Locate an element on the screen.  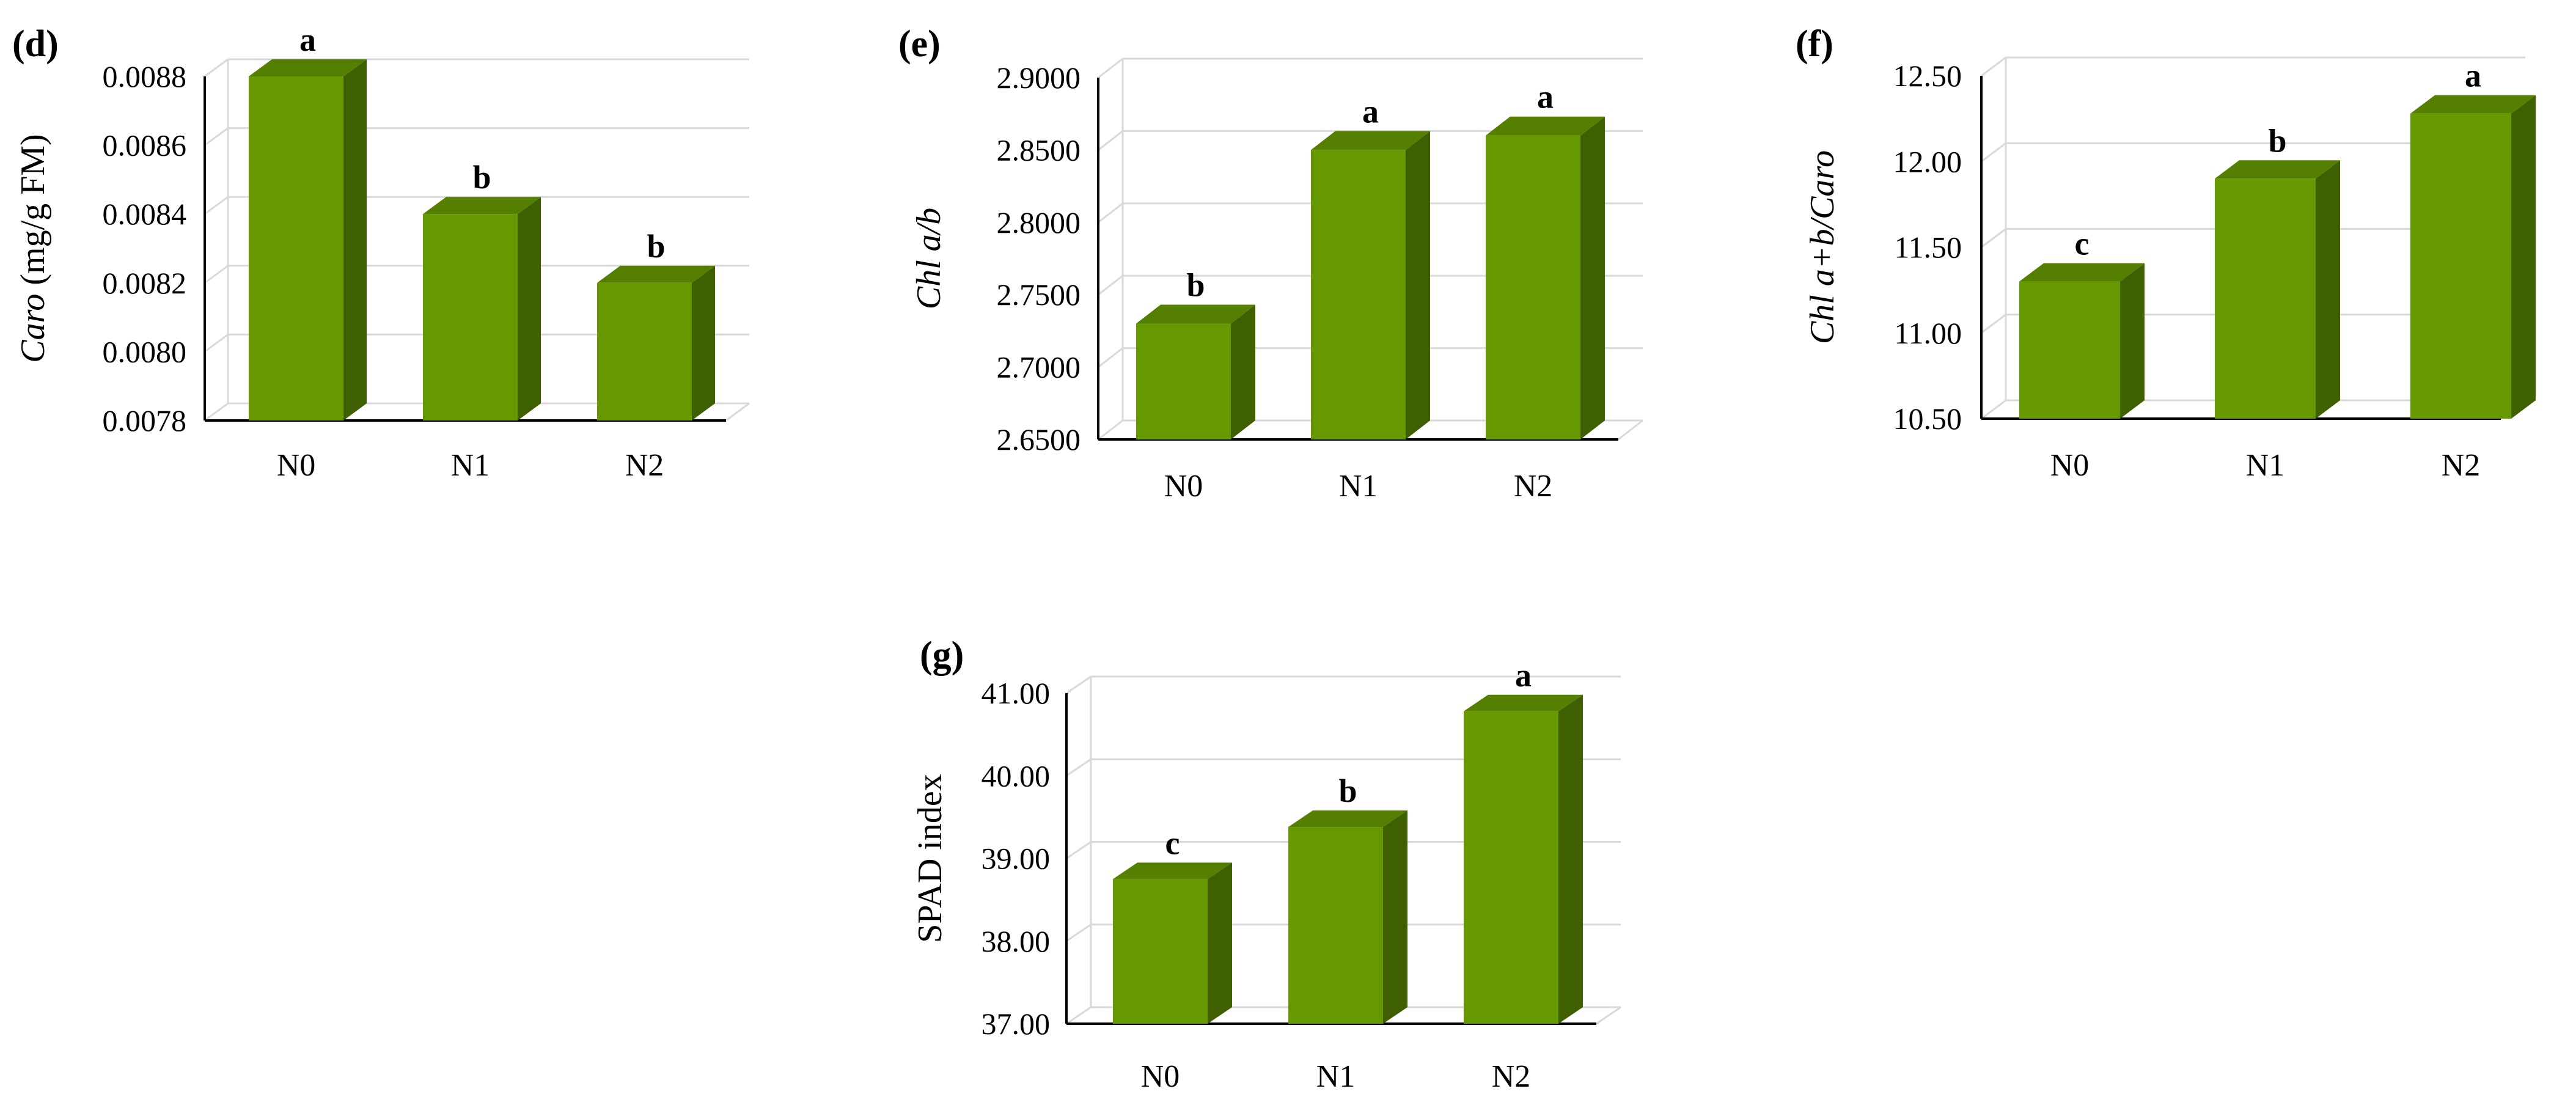
y-tick-label: 39.00 is located at coordinates (1016, 859).